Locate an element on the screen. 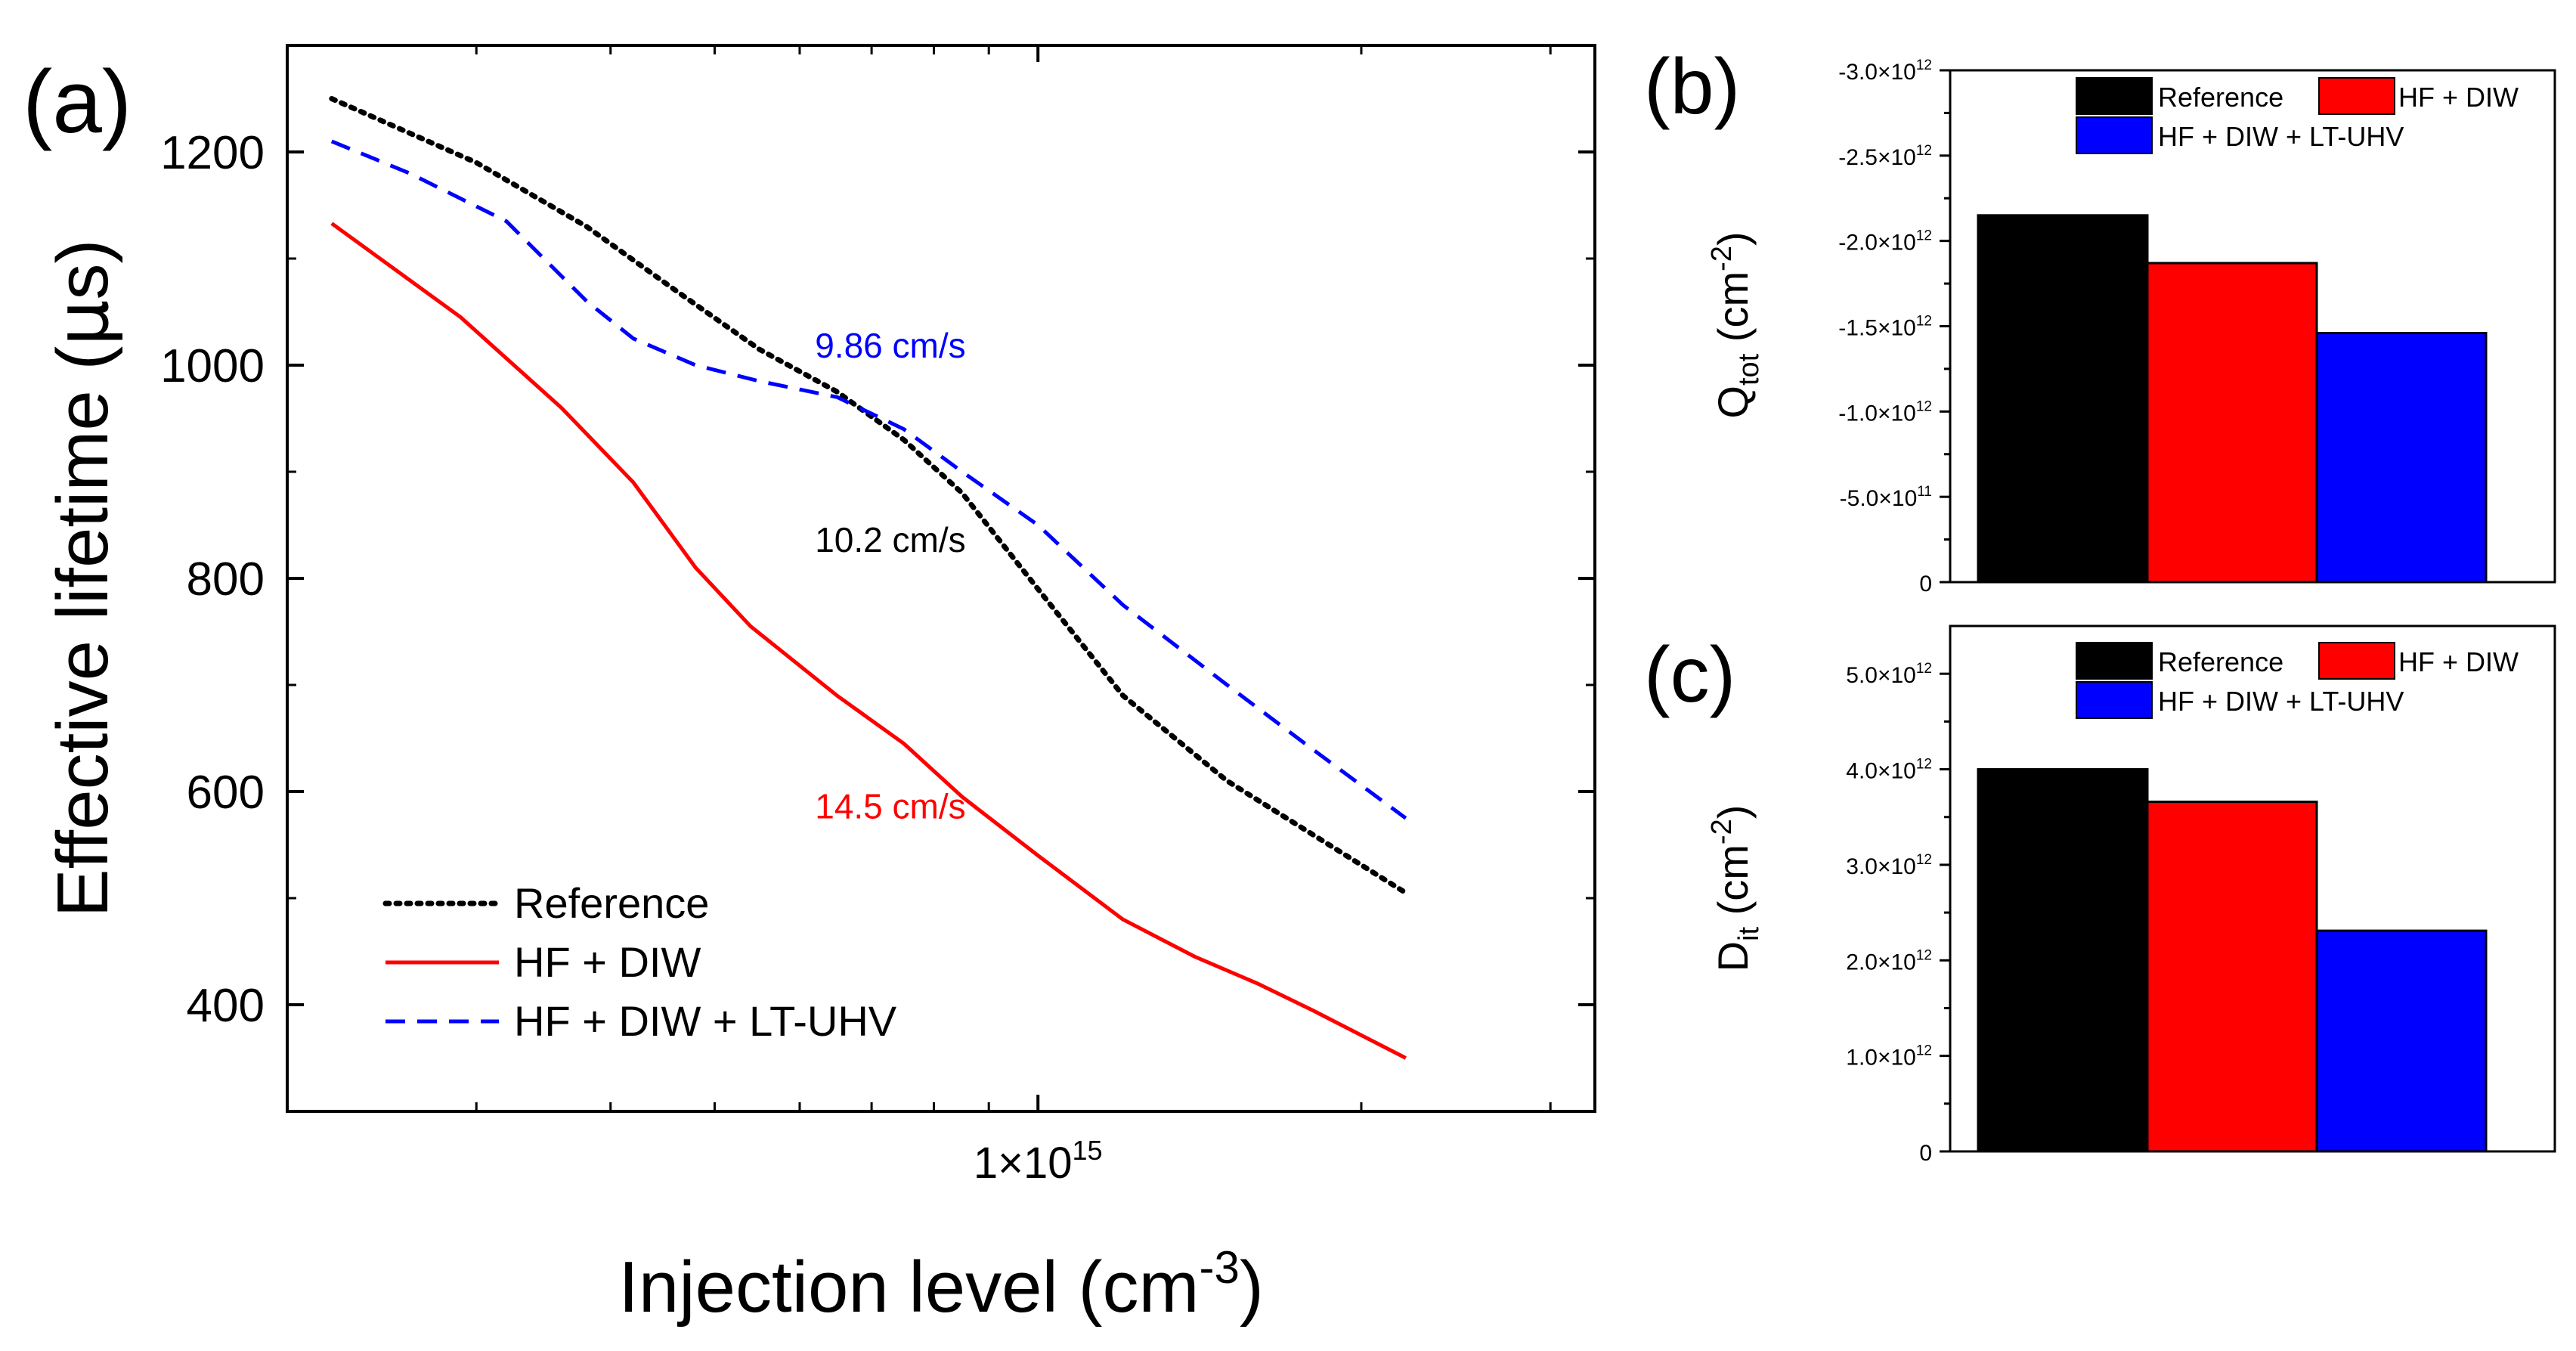  legend-label-a: HF + DIW + LT-UHV is located at coordinates (705, 1021).